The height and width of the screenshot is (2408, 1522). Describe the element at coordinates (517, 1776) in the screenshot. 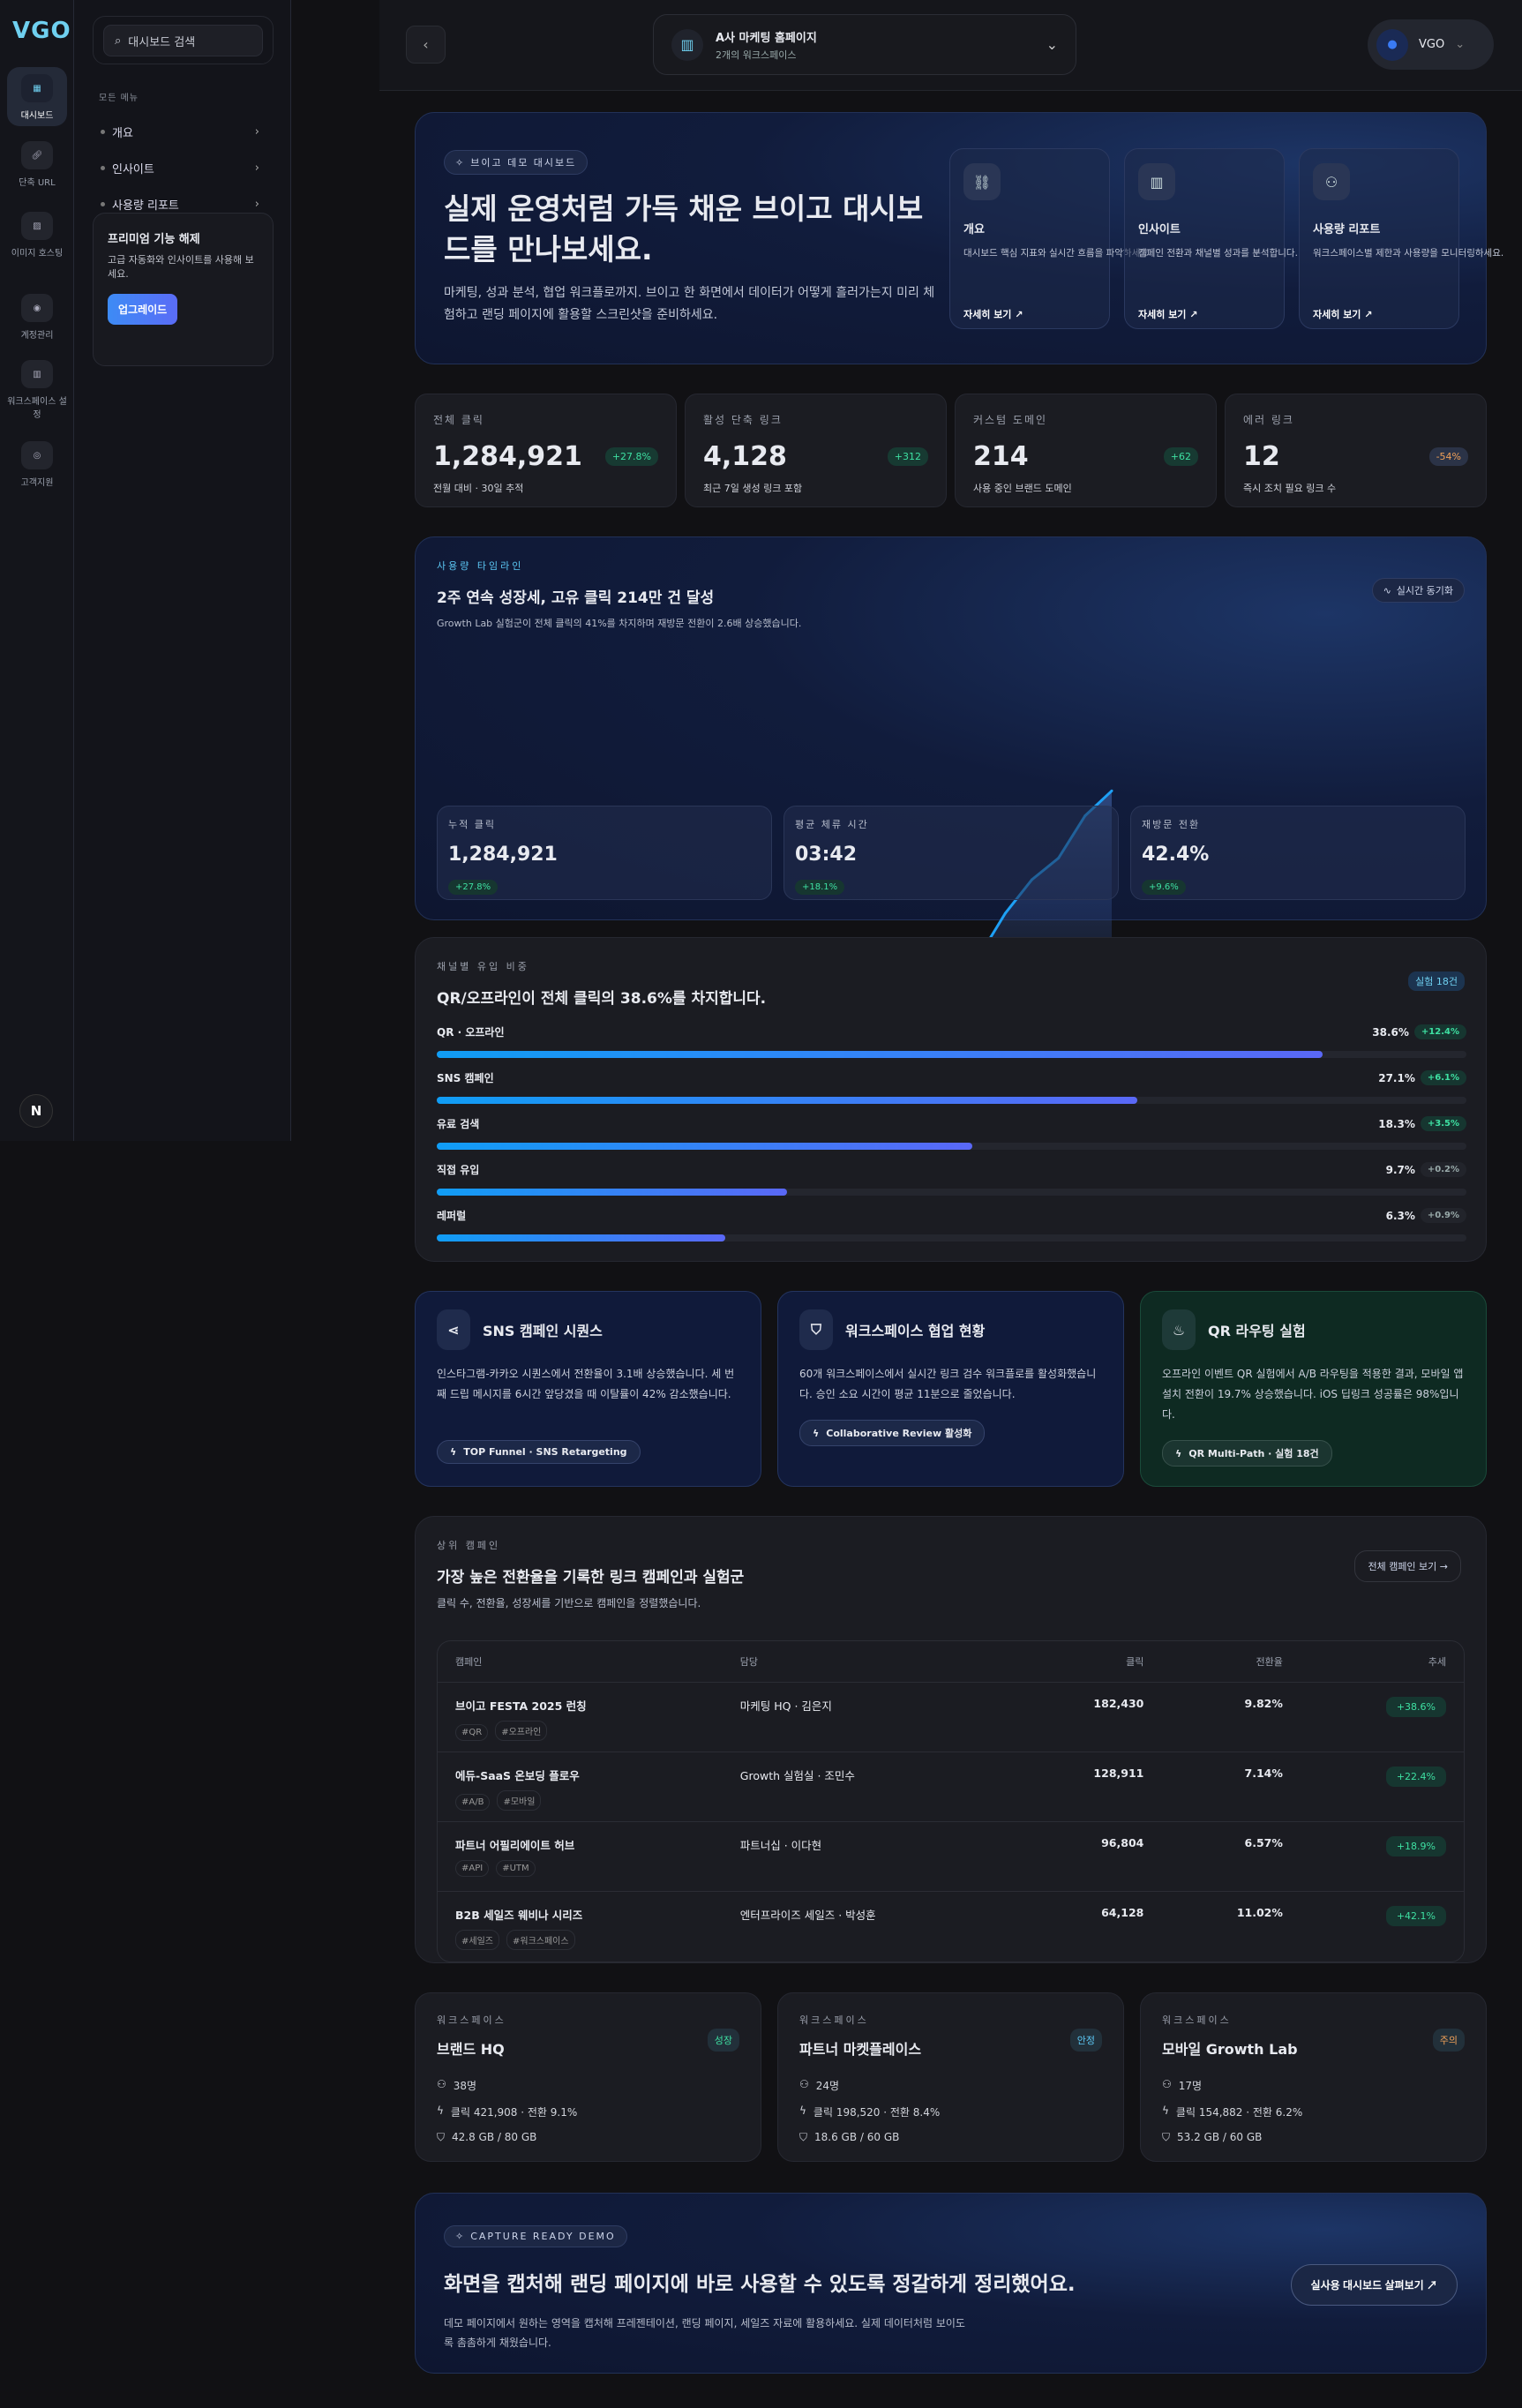

I see `campaign-name: 에듀-SaaS 온보딩 플로우` at that location.